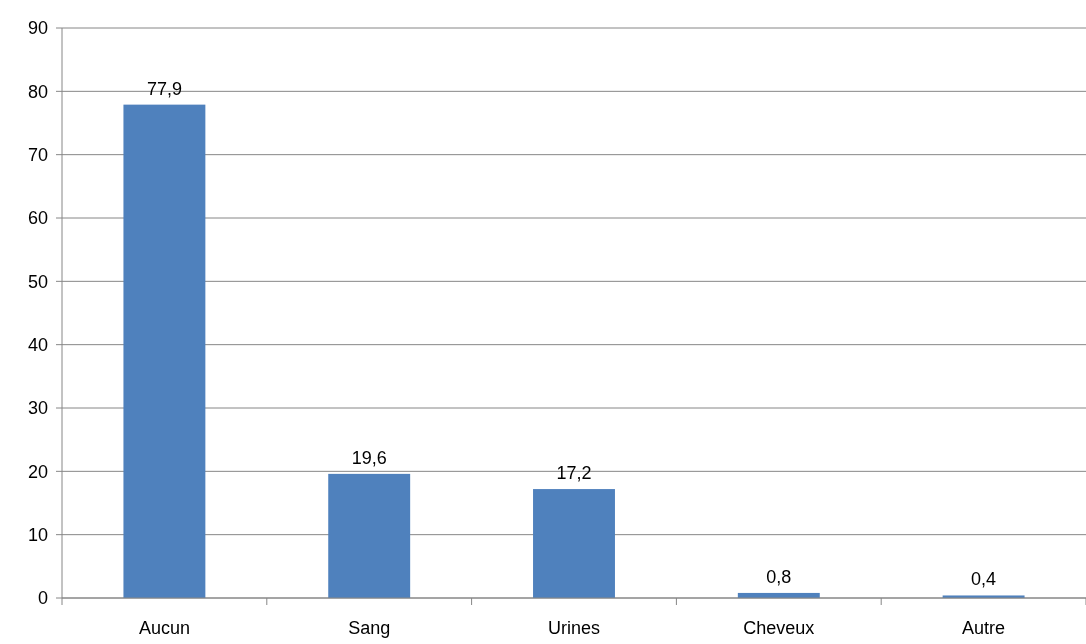 The height and width of the screenshot is (644, 1086). Describe the element at coordinates (37, 154) in the screenshot. I see `y-tick-label: 70` at that location.